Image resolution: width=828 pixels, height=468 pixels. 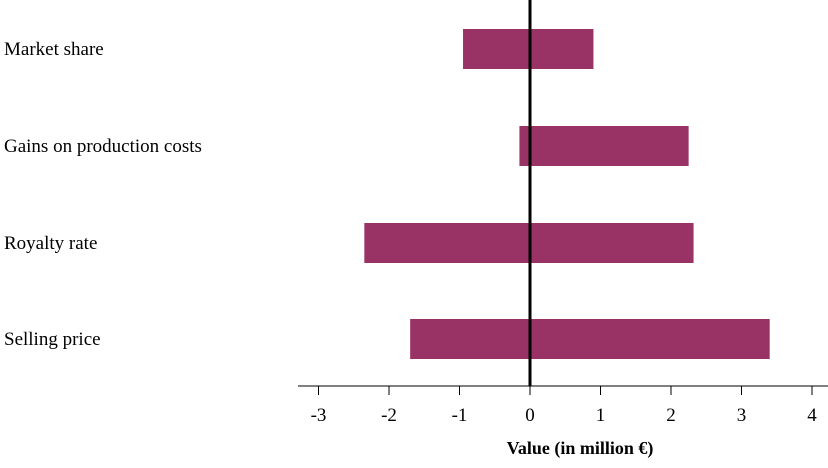 I want to click on x-tick-label: -2, so click(x=389, y=415).